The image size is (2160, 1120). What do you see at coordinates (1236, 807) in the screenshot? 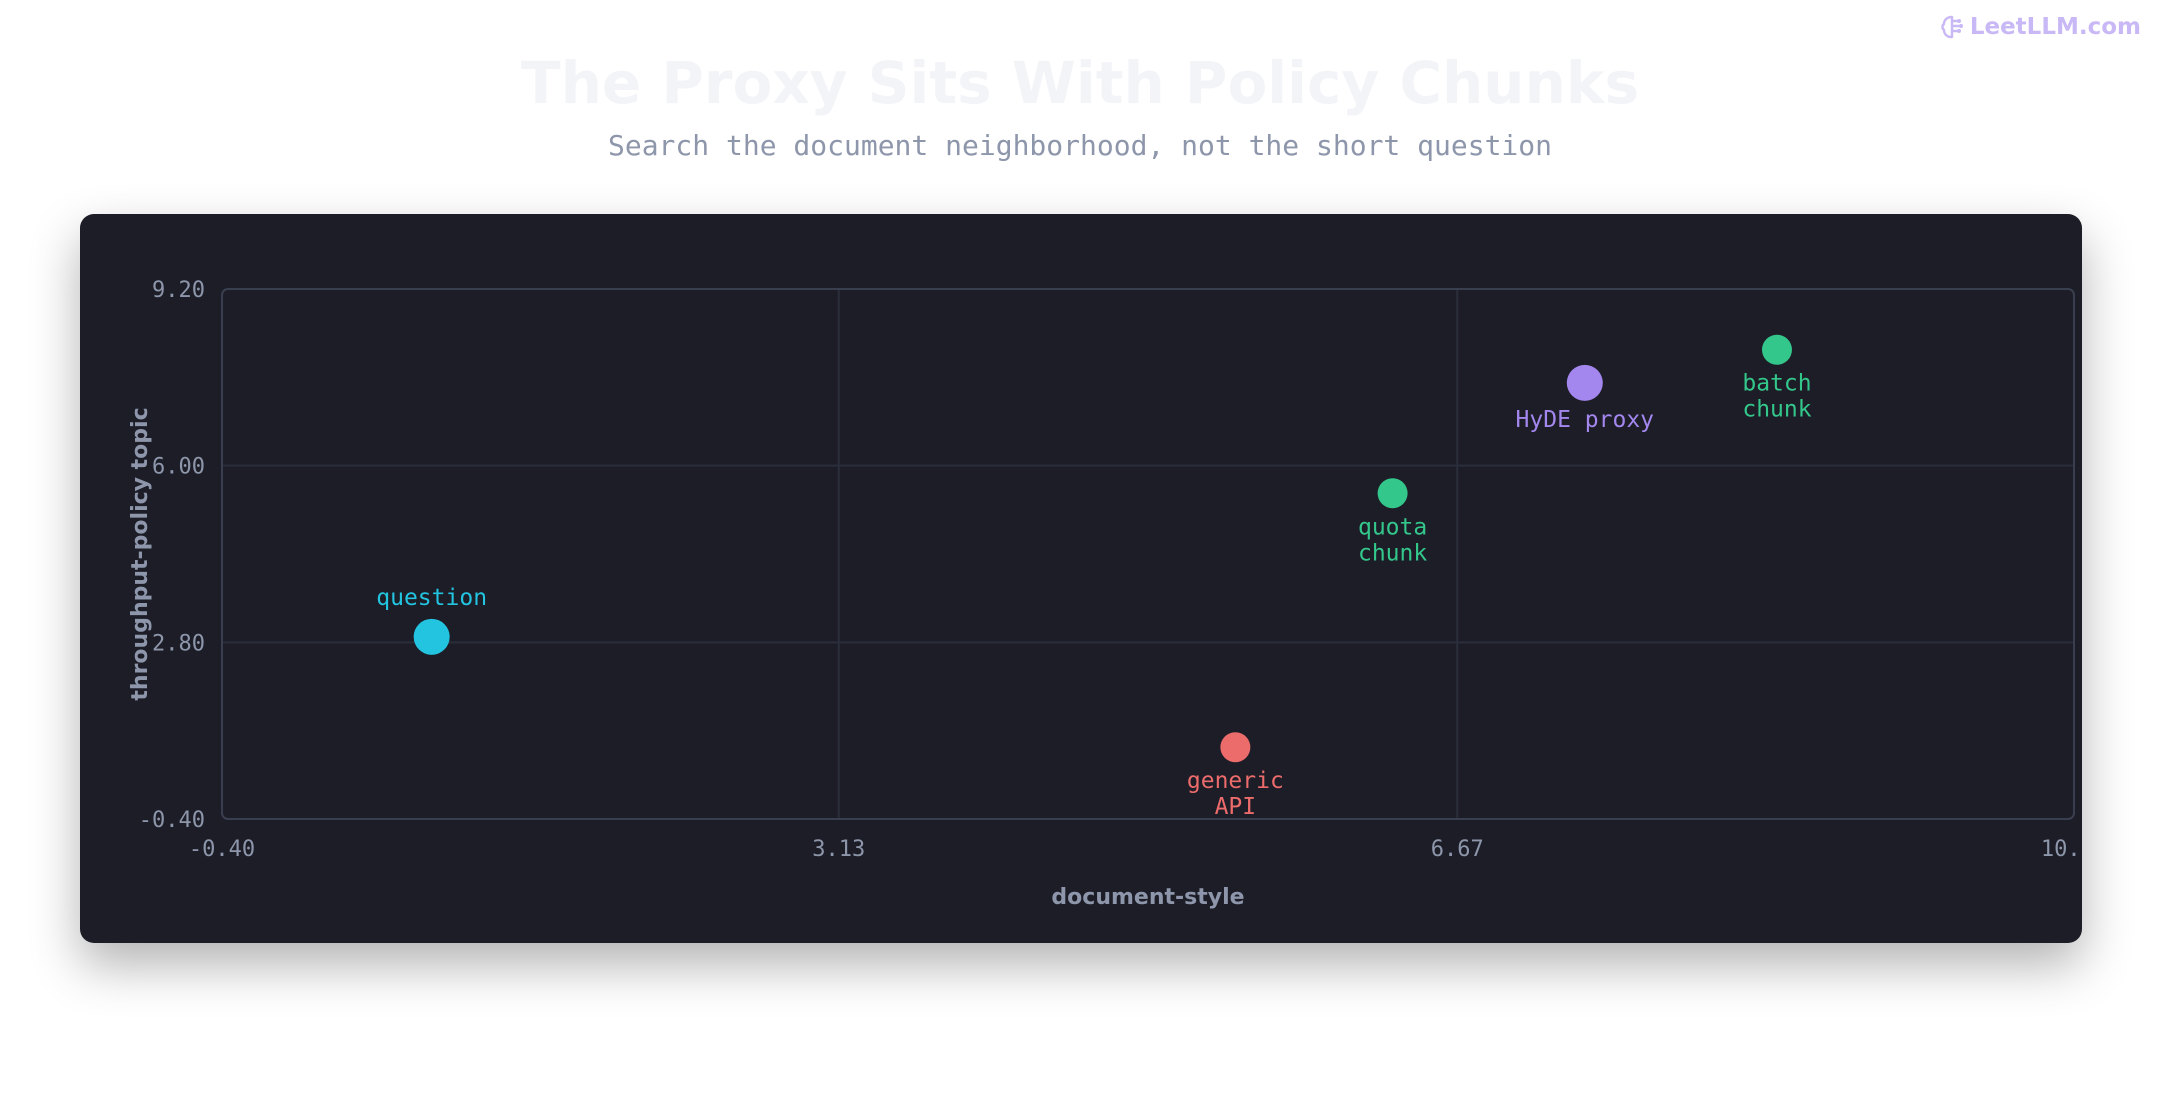
I see `data-point-label: API` at bounding box center [1236, 807].